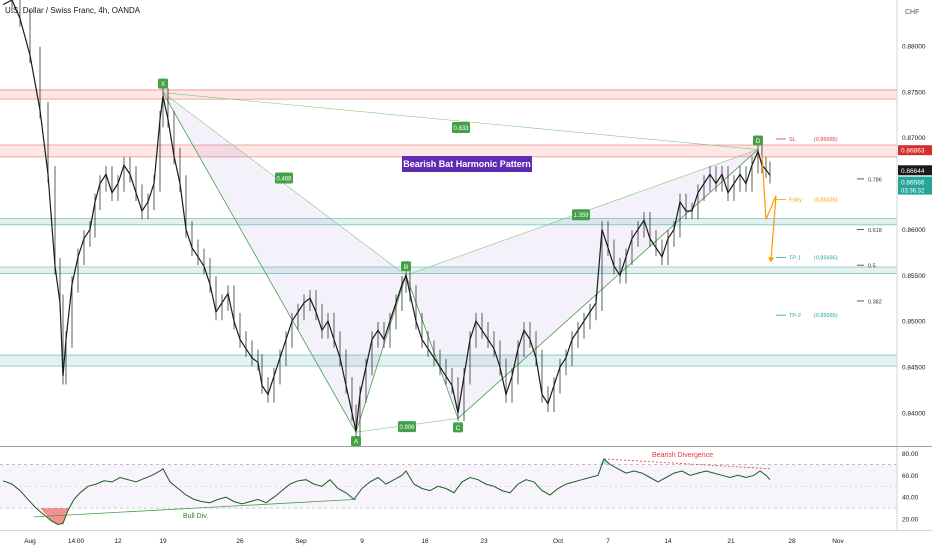 The width and height of the screenshot is (932, 555). I want to click on pattern-xd-line, so click(460, 121).